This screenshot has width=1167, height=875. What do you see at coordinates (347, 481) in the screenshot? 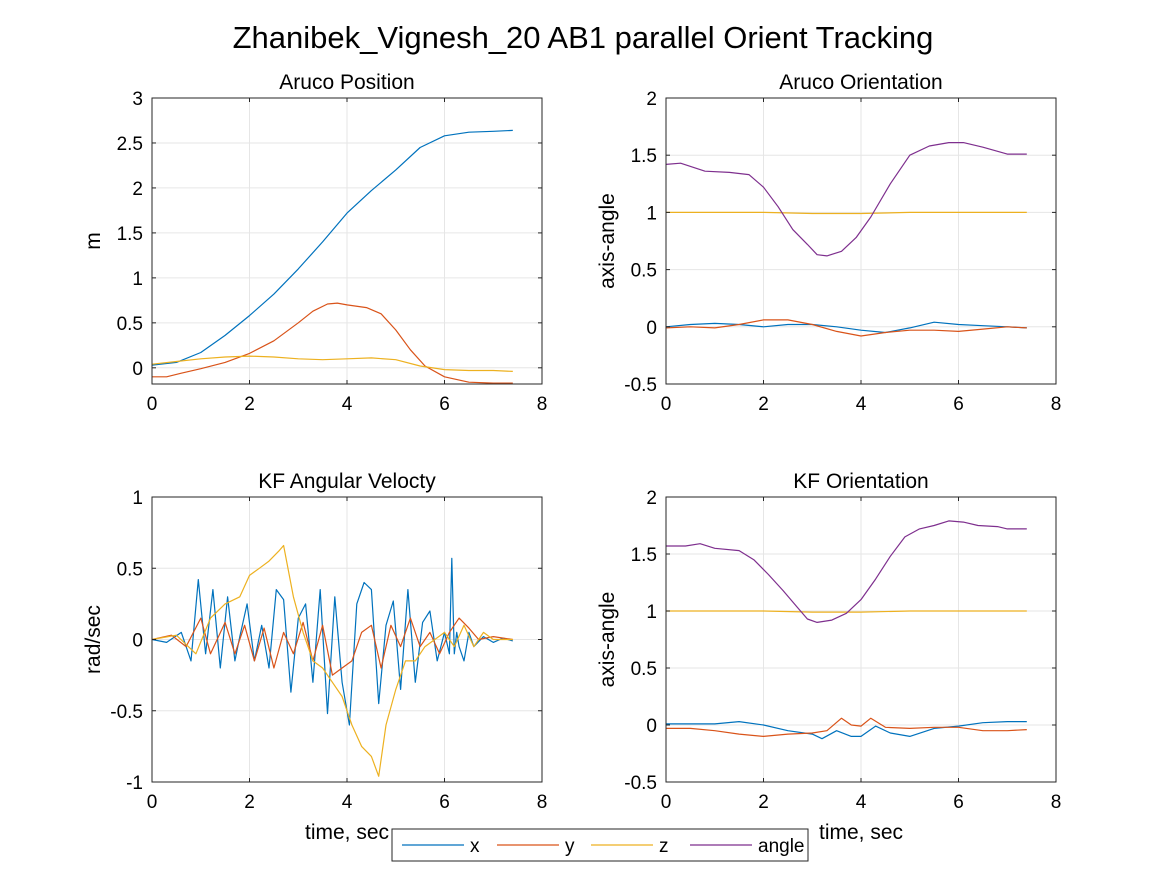
I see `subplot-title: KF Angular Velocty` at bounding box center [347, 481].